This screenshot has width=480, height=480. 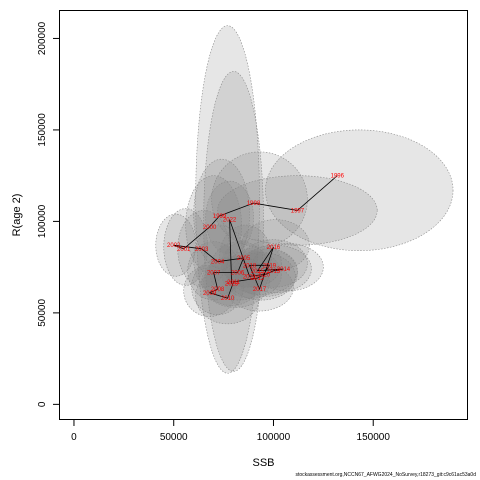 I want to click on year-label: 2007, so click(x=214, y=274).